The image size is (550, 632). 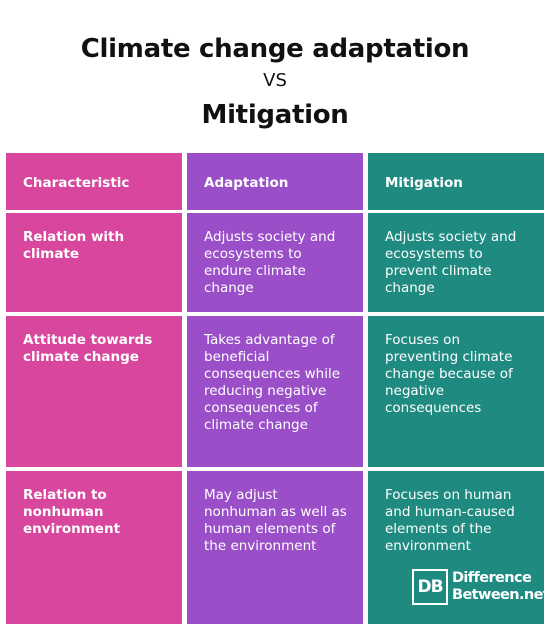 What do you see at coordinates (94, 262) in the screenshot?
I see `table-row-characteristic: Relation with climate` at bounding box center [94, 262].